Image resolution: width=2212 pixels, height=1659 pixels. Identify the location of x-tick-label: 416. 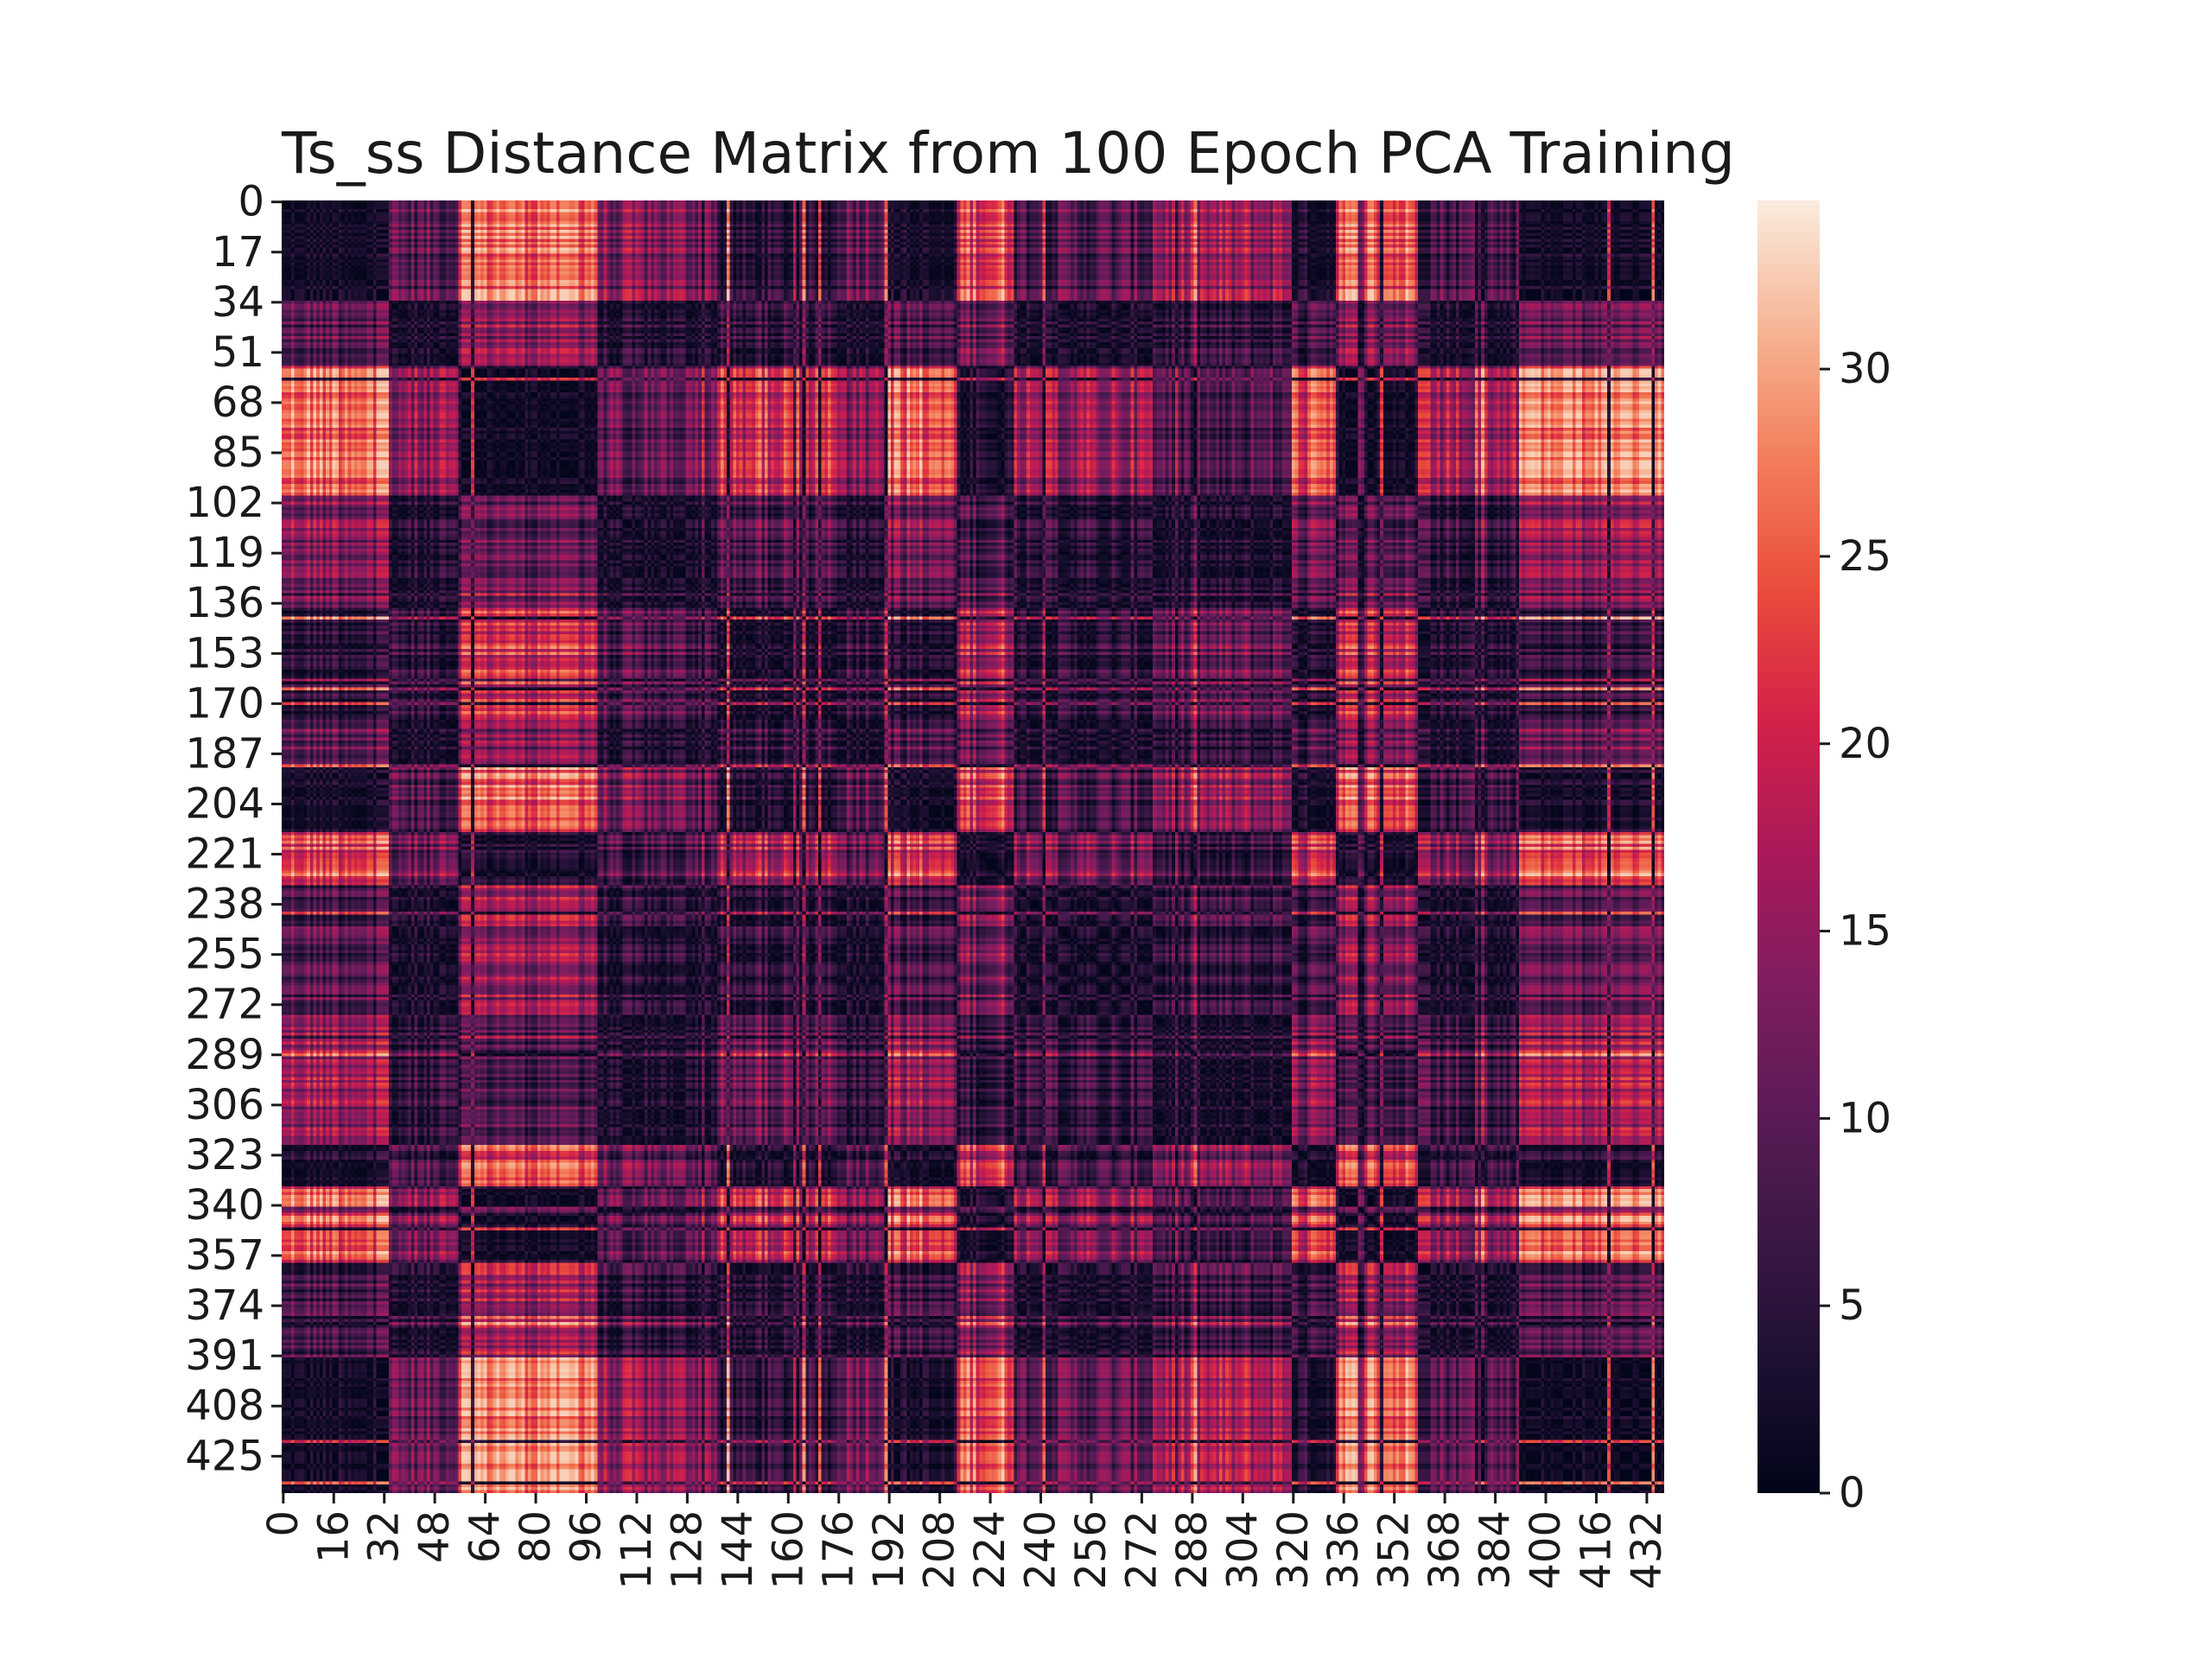
(1596, 1550).